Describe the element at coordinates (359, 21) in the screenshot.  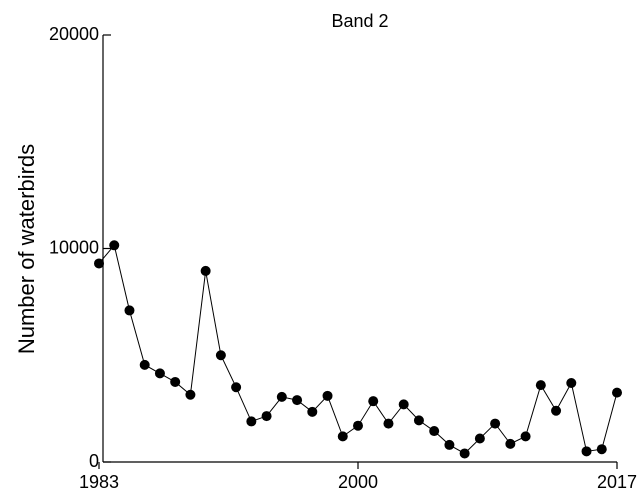
I see `chart-title: Band 2` at that location.